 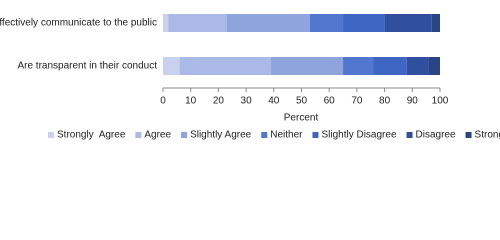 I want to click on x-tick-label: 20, so click(x=219, y=101).